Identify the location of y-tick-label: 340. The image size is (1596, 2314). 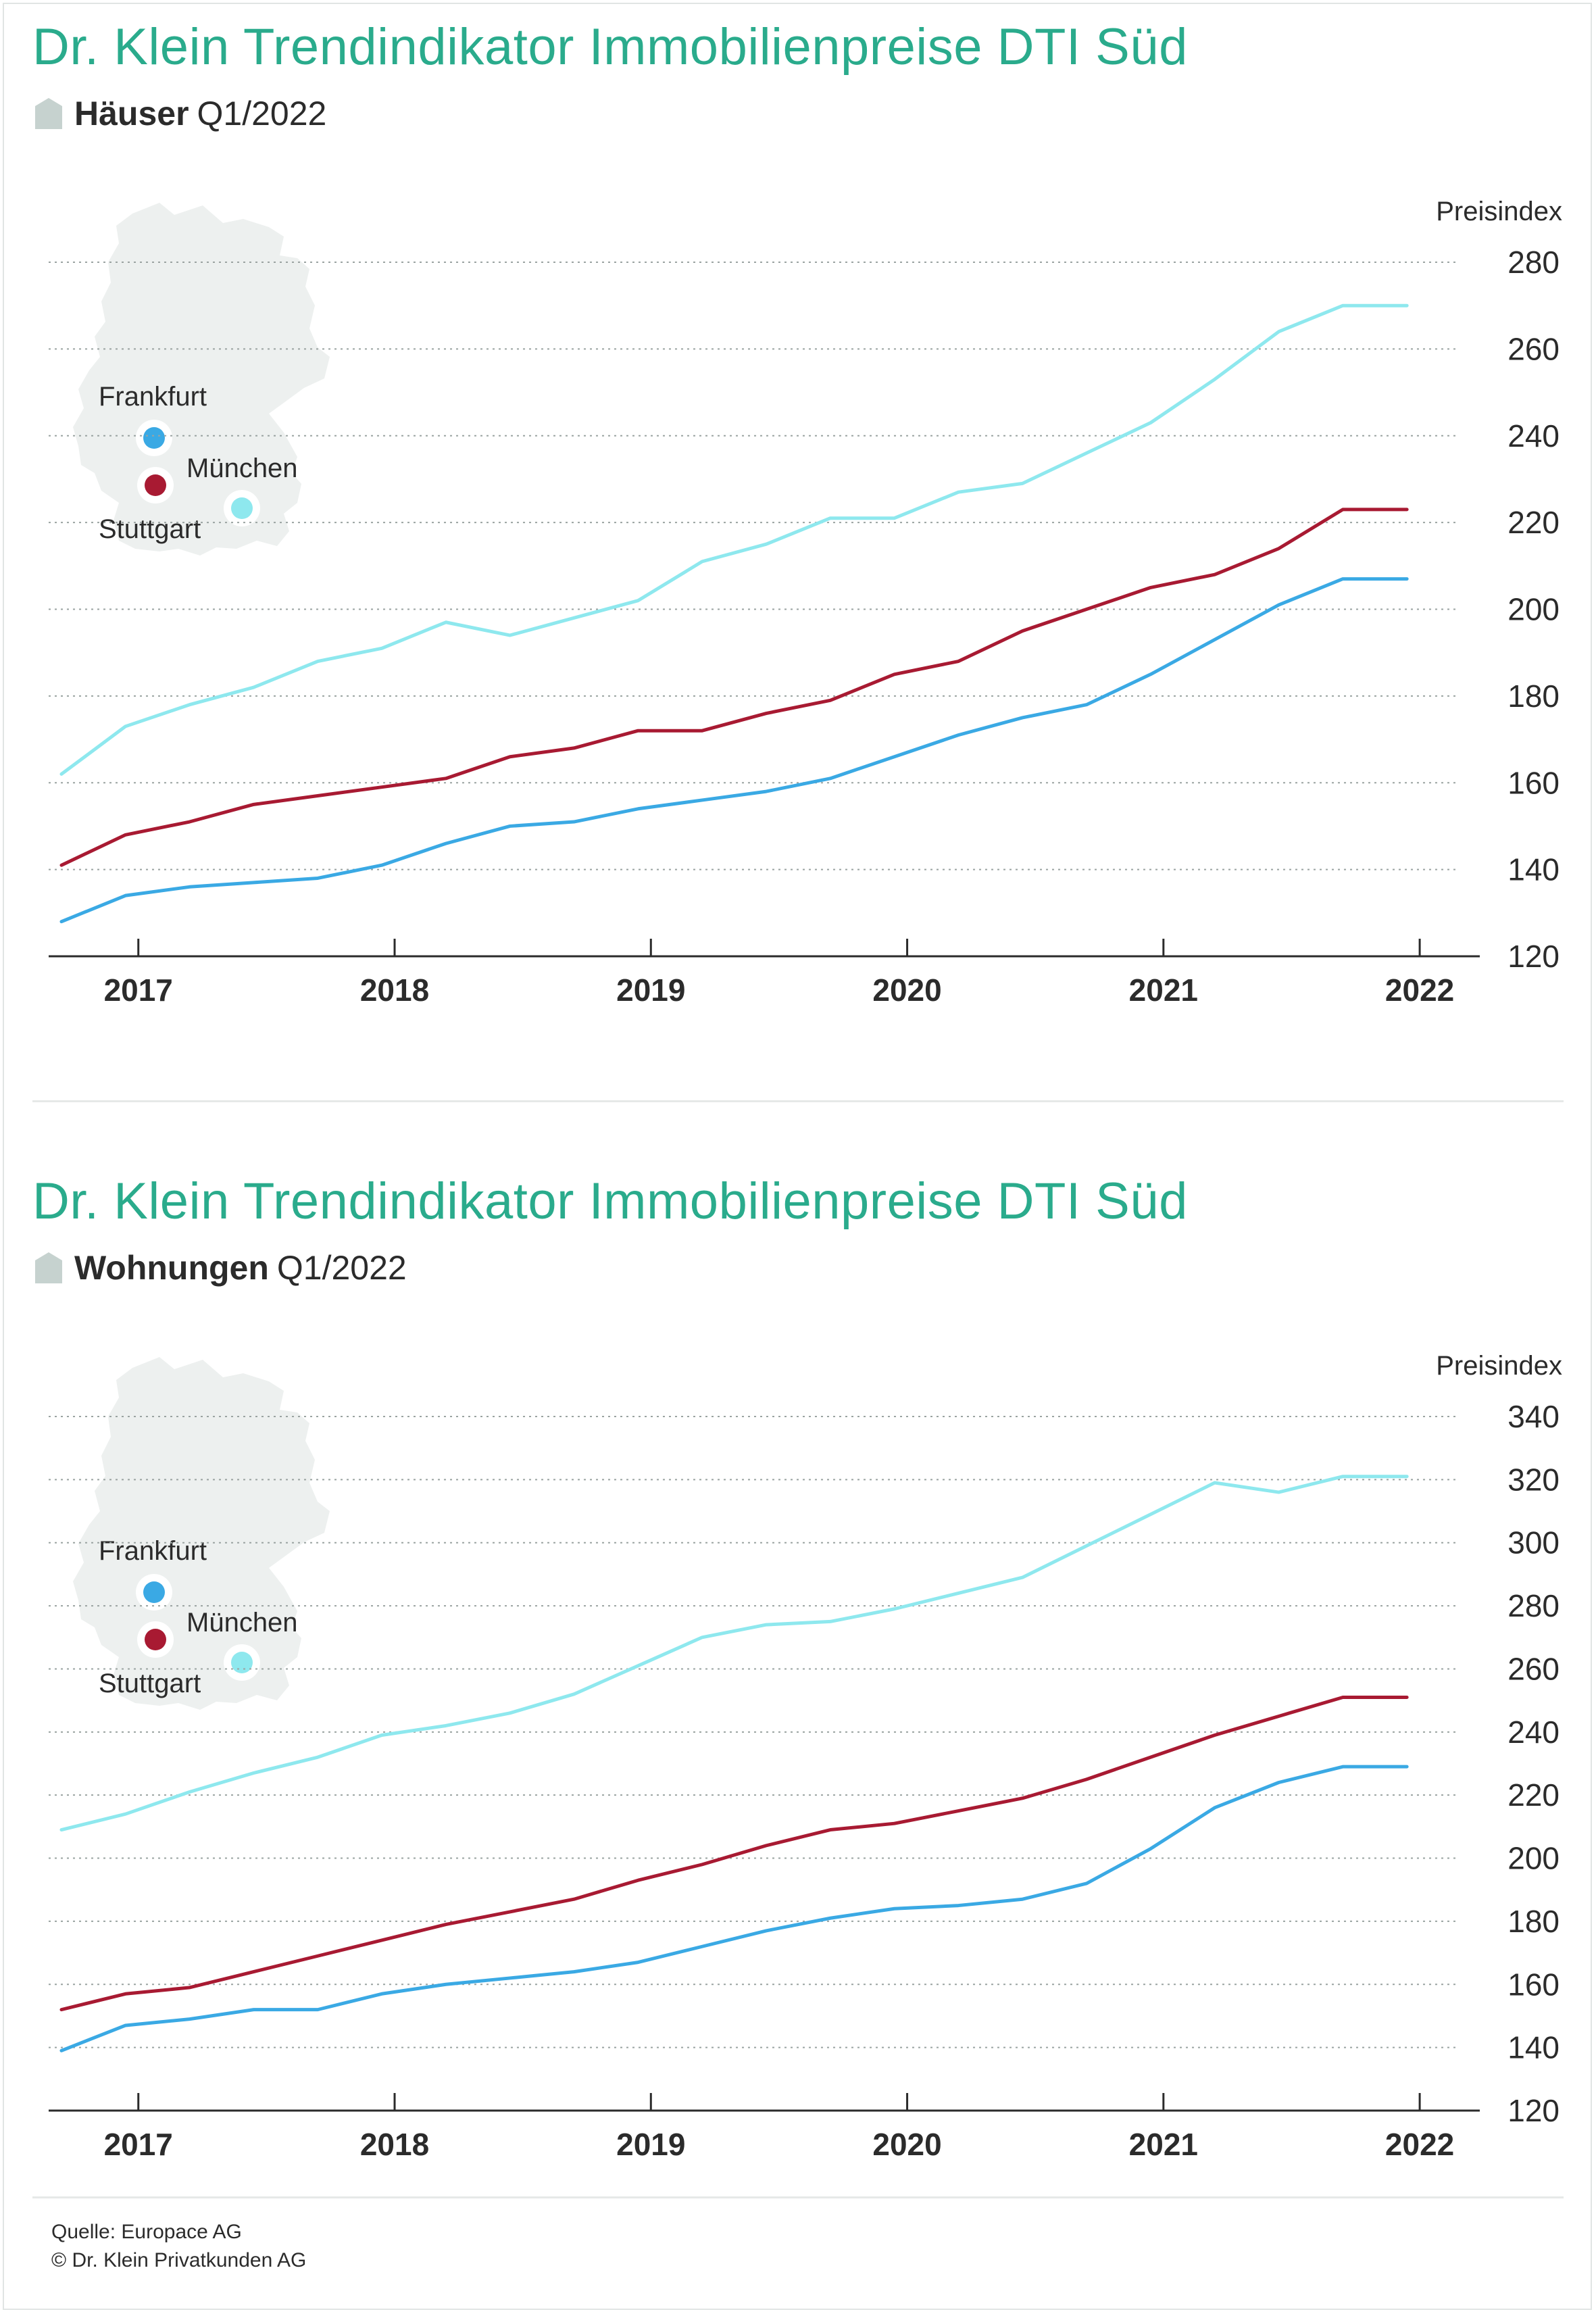
(1533, 1416).